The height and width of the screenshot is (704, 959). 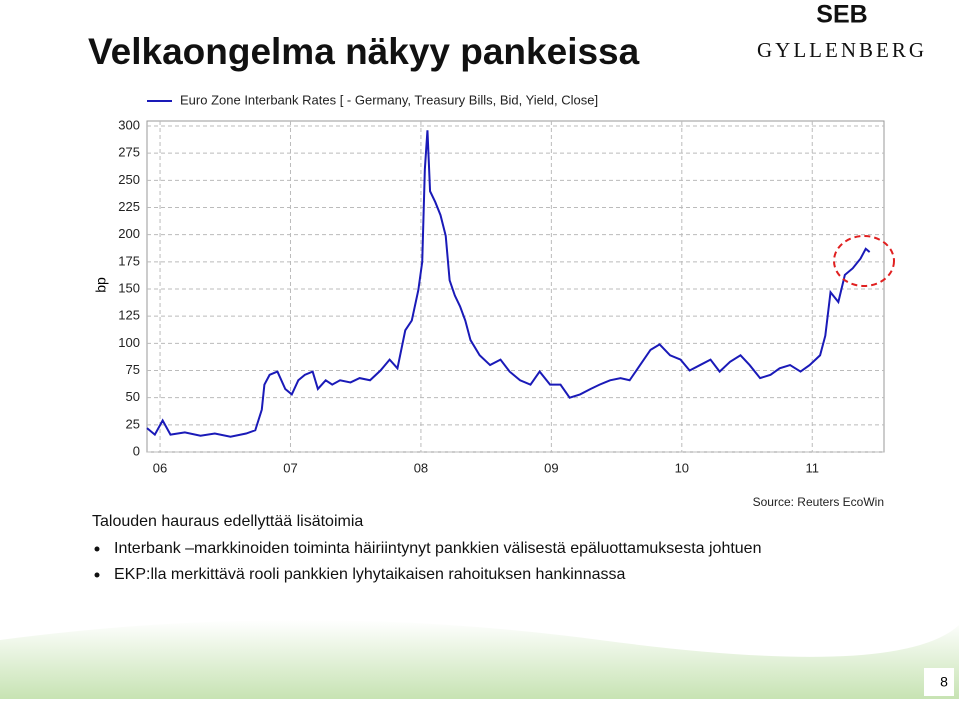 I want to click on highlight-circle, so click(x=864, y=261).